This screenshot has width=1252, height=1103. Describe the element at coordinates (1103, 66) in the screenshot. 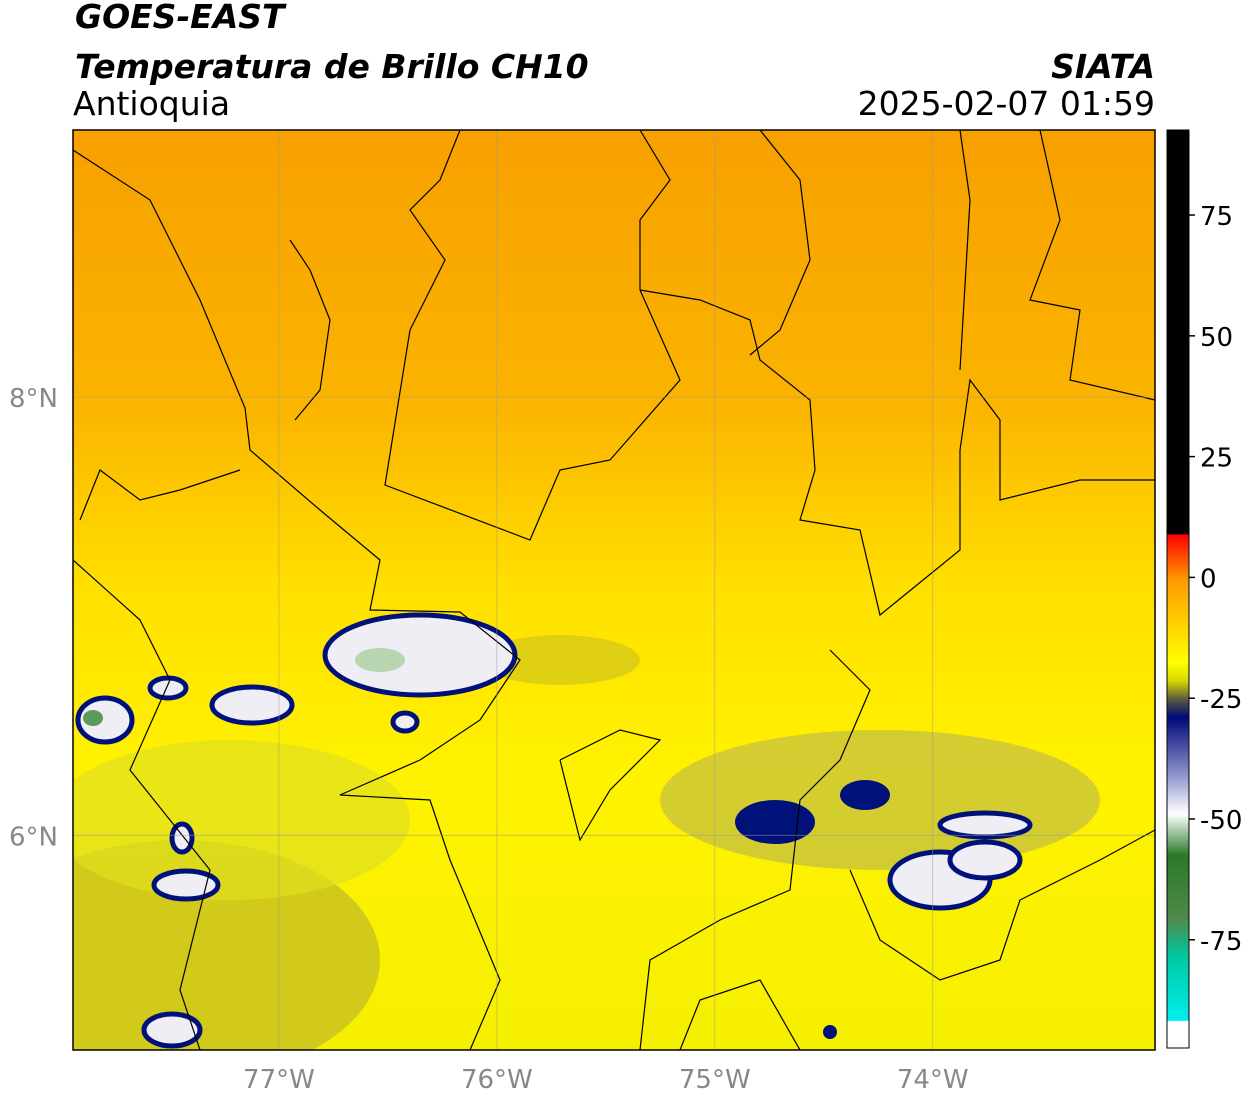

I see `source: SIATA` at that location.